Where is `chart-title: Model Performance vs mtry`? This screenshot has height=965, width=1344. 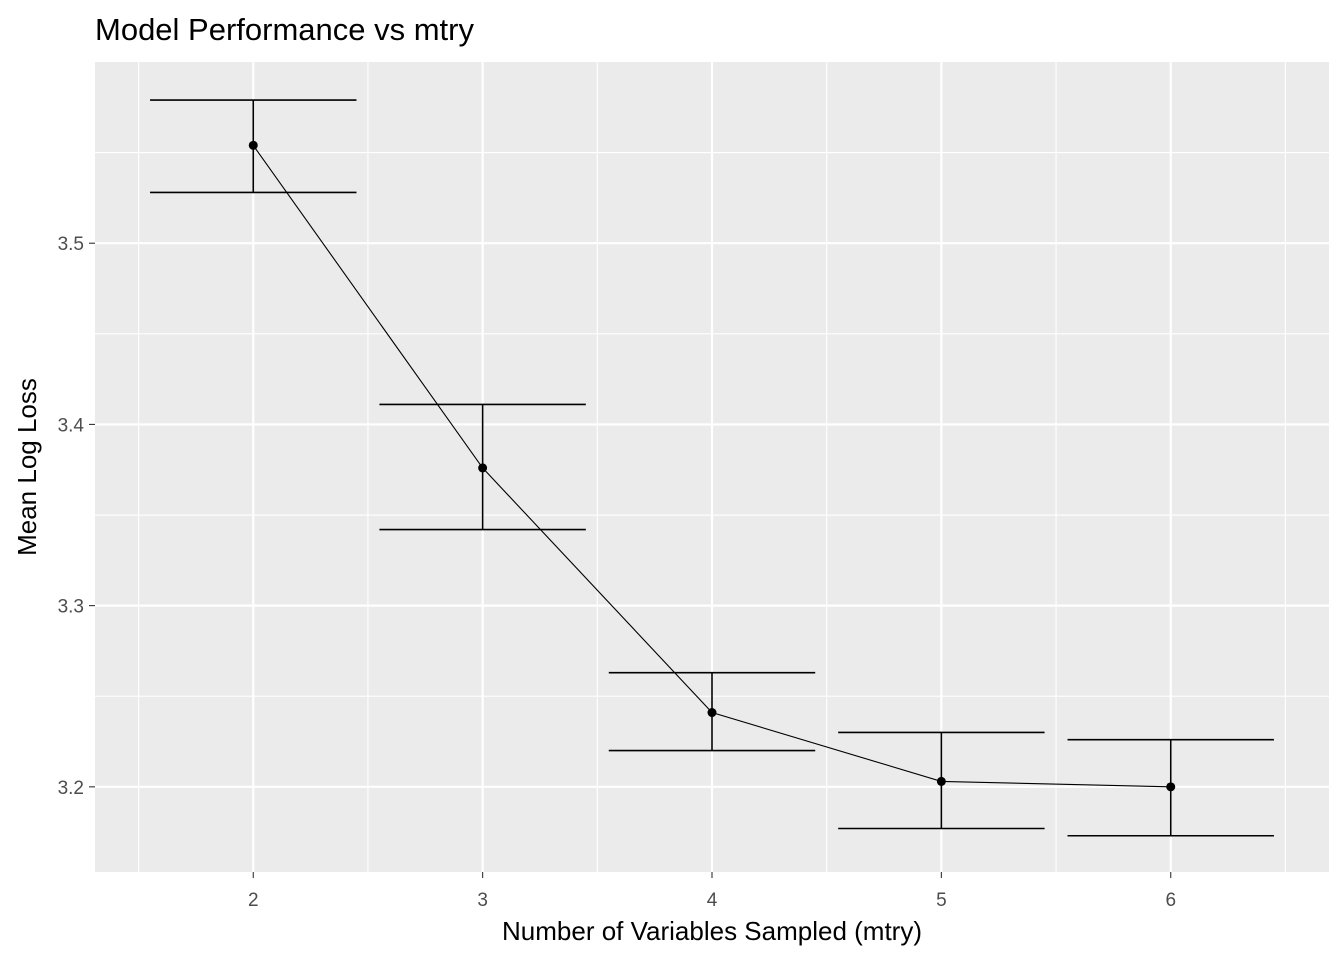
chart-title: Model Performance vs mtry is located at coordinates (284, 29).